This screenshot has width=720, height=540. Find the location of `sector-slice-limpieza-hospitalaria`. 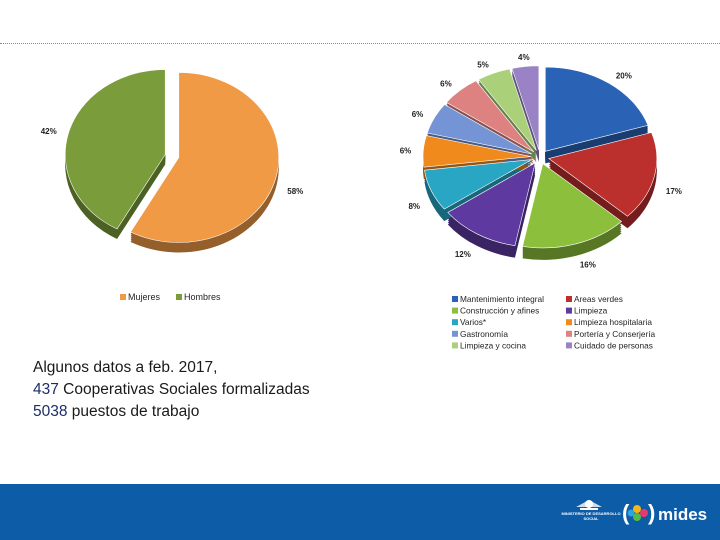

sector-slice-limpieza-hospitalaria is located at coordinates (477, 151).